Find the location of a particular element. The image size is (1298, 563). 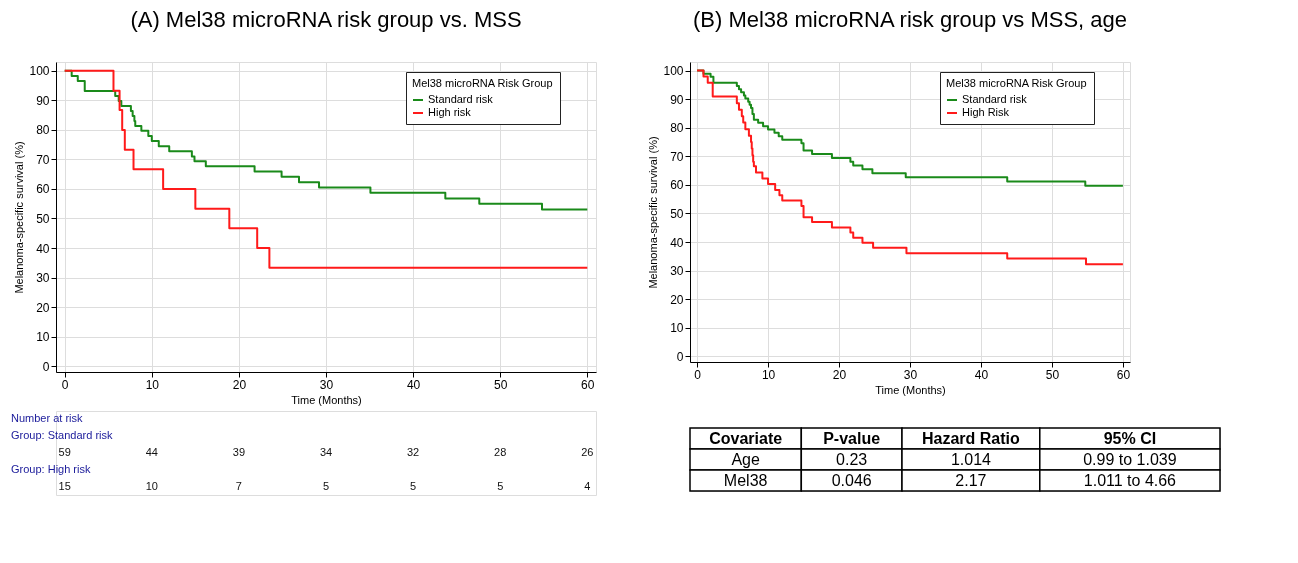

text: 0.23 is located at coordinates (852, 459).